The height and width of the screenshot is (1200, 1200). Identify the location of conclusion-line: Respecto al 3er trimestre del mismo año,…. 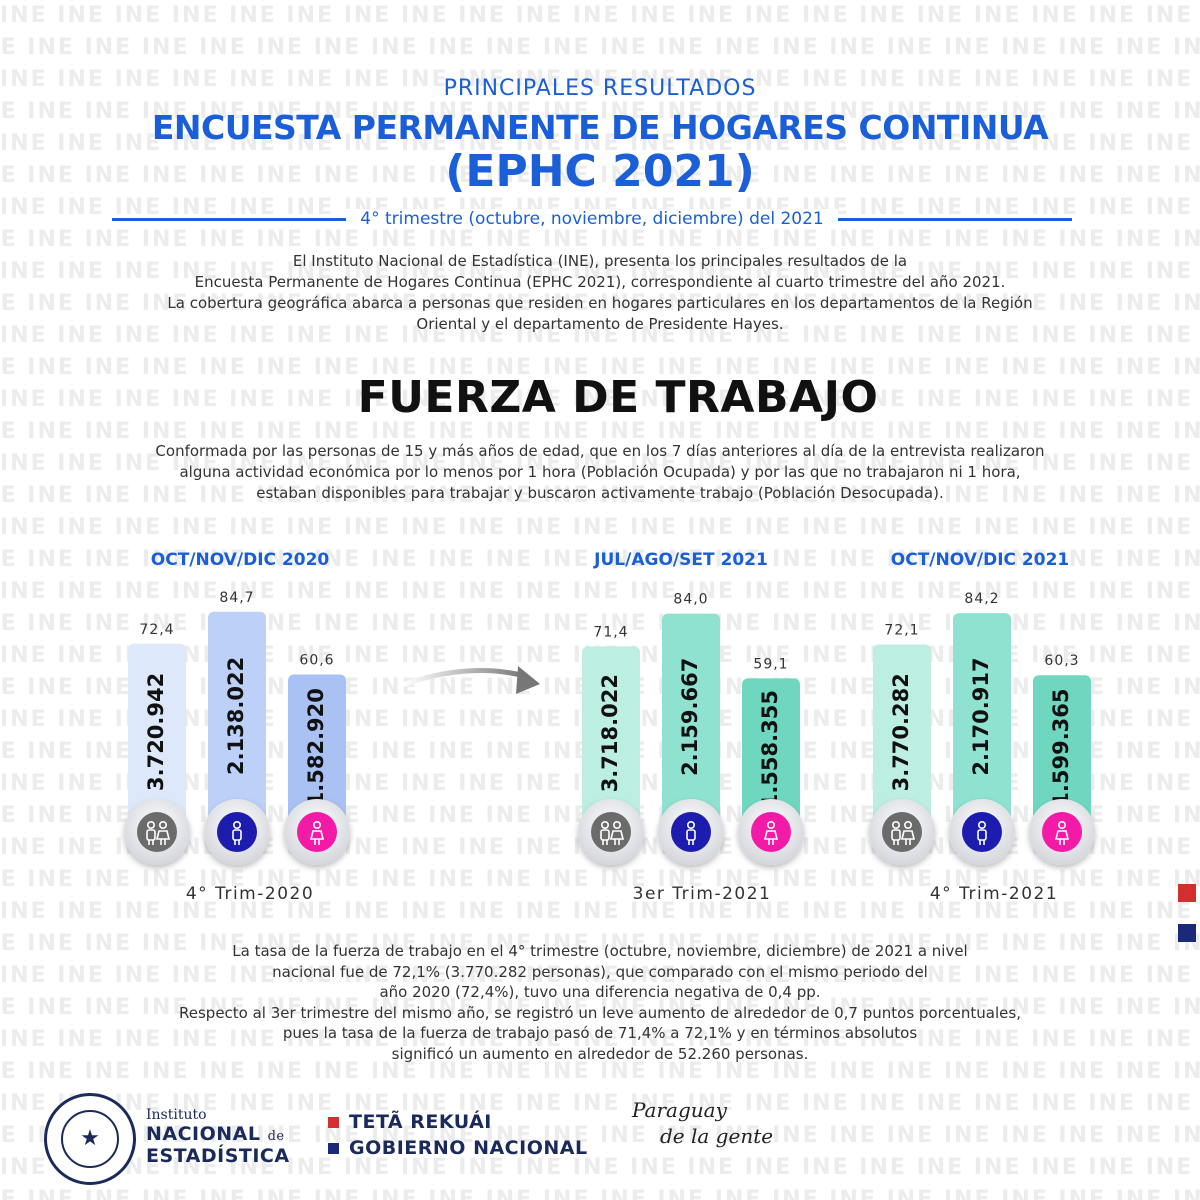
(600, 1012).